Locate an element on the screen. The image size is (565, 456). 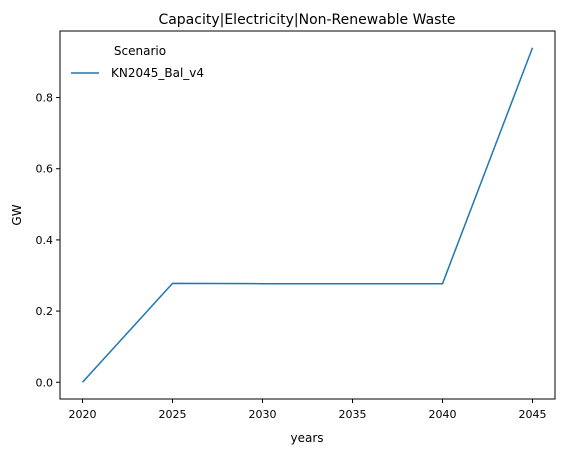
y-tick-label-3: 0.6 is located at coordinates (45, 169).